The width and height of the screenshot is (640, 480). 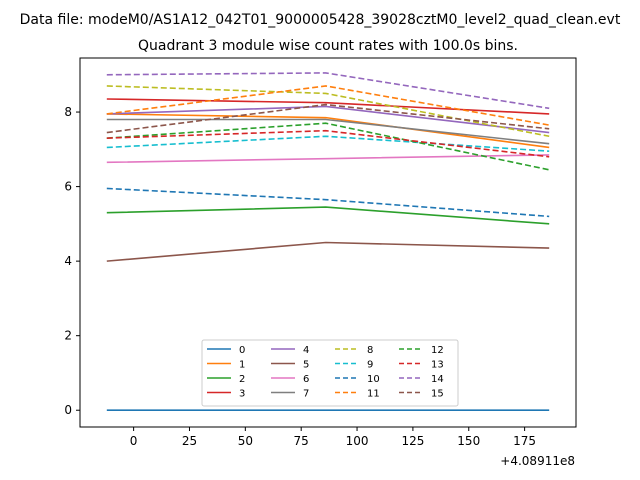 I want to click on legend-label-2: 2, so click(x=242, y=379).